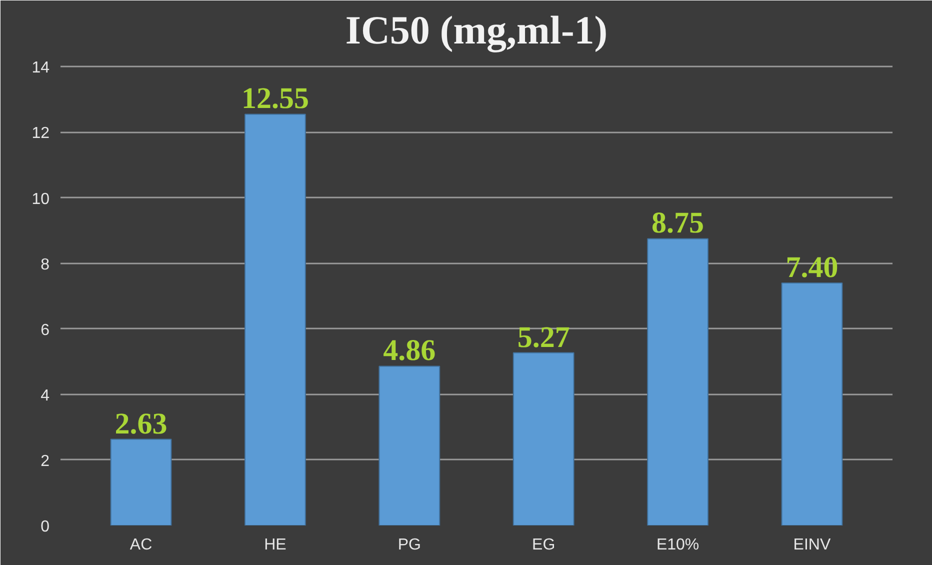 This screenshot has height=565, width=932. What do you see at coordinates (45, 265) in the screenshot?
I see `y-tick-label: 8` at bounding box center [45, 265].